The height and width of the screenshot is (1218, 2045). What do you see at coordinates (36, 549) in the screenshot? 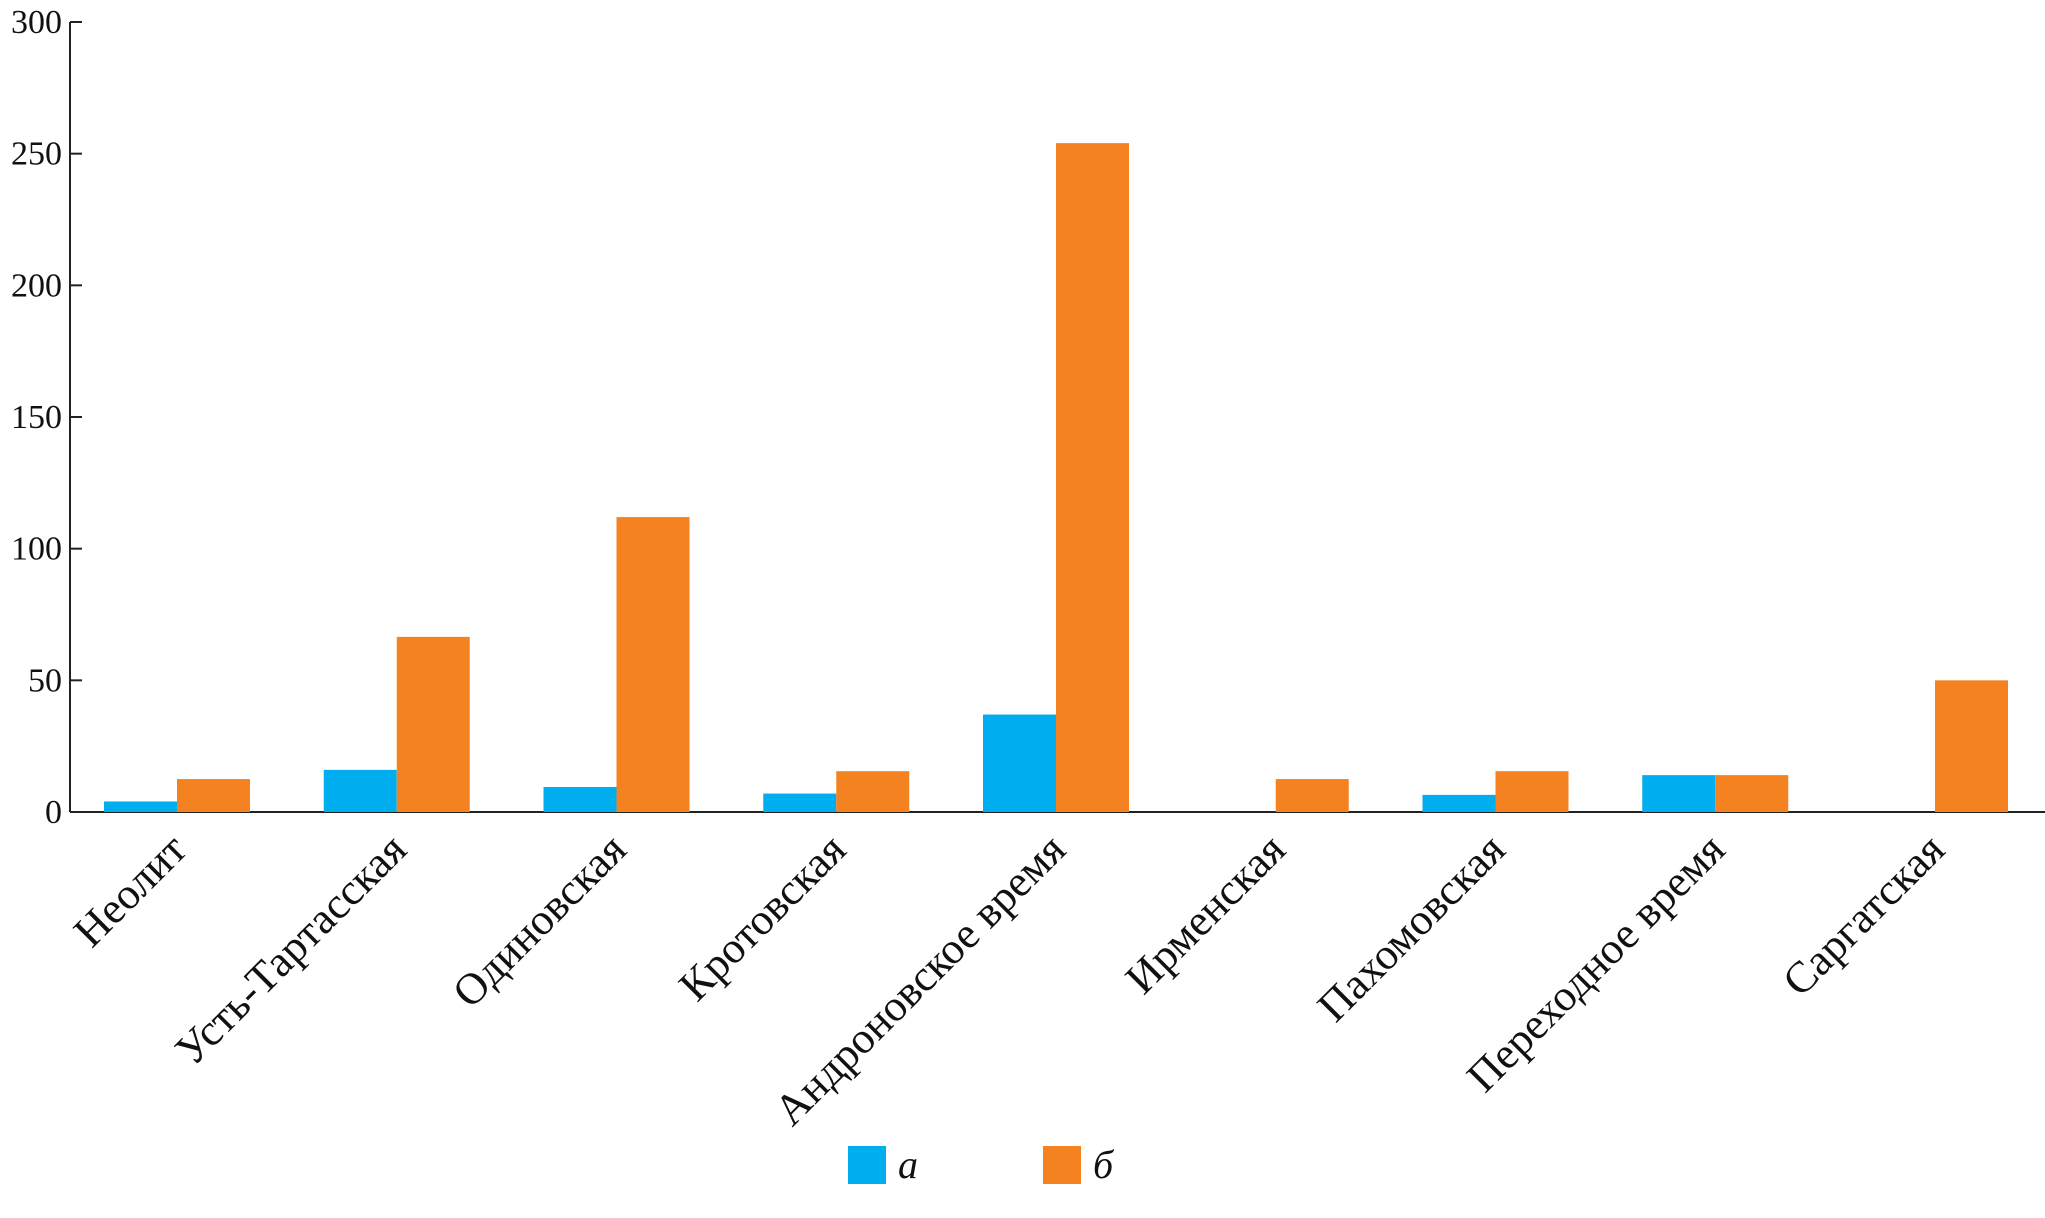
I see `y-tick-label: 100` at bounding box center [36, 549].